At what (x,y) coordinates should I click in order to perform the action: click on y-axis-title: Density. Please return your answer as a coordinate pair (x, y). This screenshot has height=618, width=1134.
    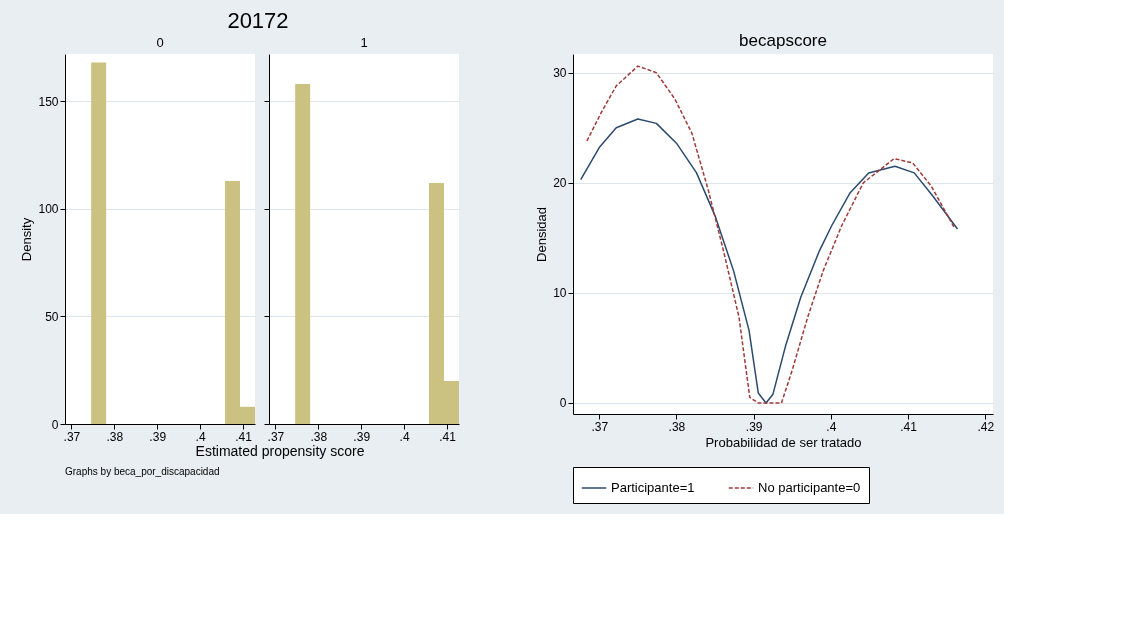
    Looking at the image, I should click on (27, 239).